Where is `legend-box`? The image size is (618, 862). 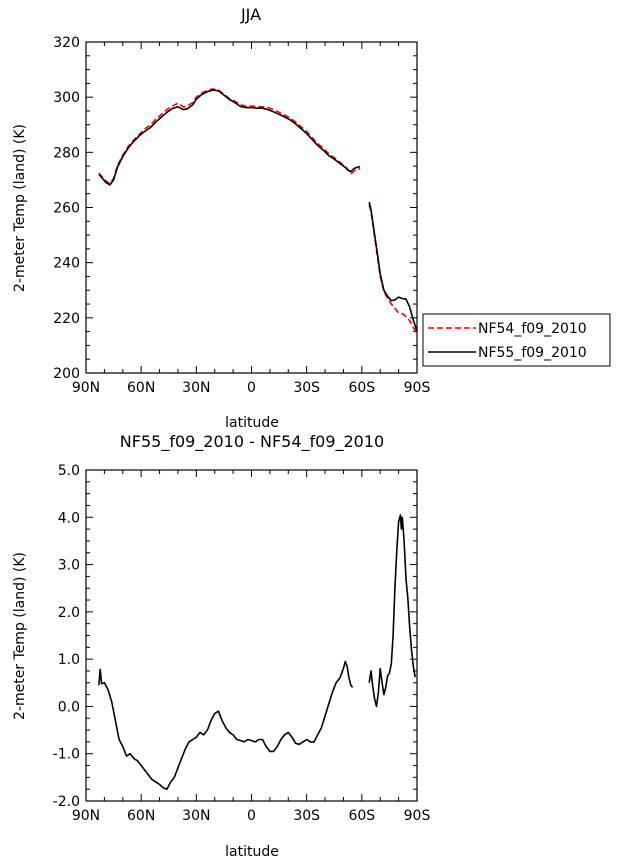 legend-box is located at coordinates (516, 340).